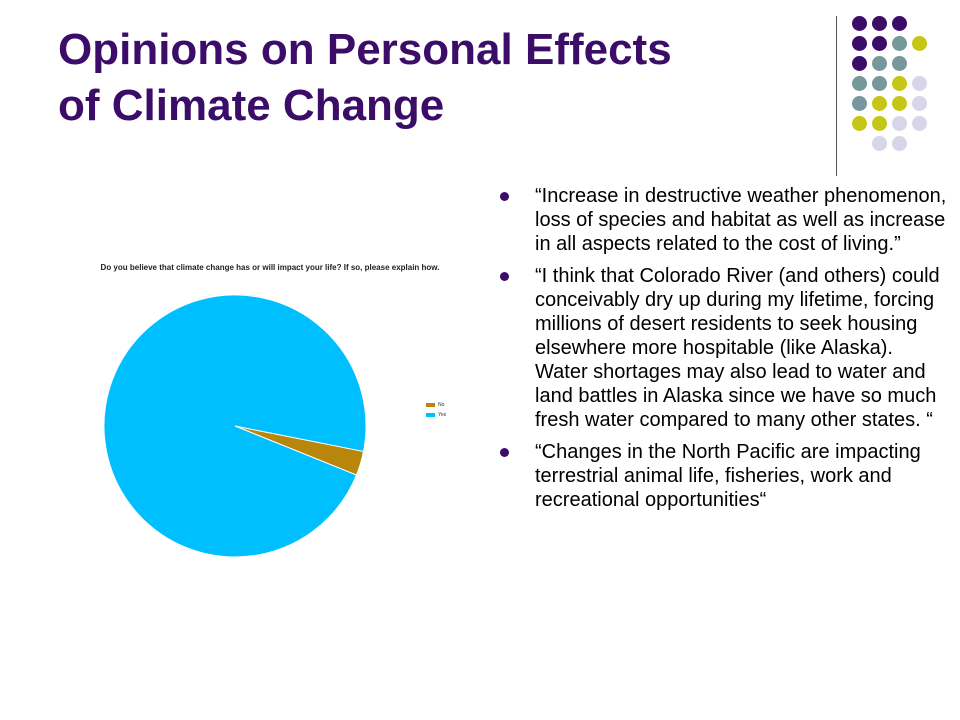 This screenshot has width=960, height=720. What do you see at coordinates (442, 414) in the screenshot?
I see `legend-label: Yes` at bounding box center [442, 414].